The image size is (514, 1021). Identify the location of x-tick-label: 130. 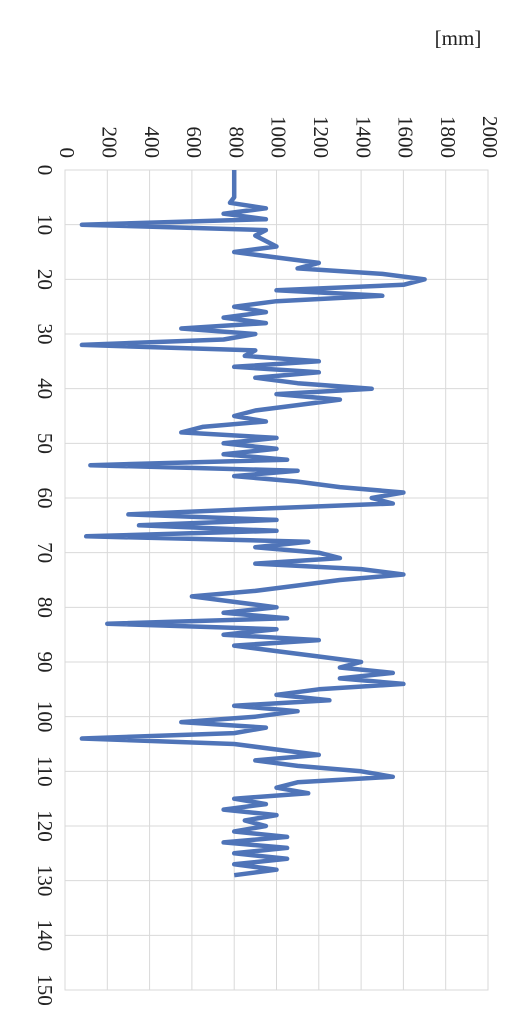
(45, 881).